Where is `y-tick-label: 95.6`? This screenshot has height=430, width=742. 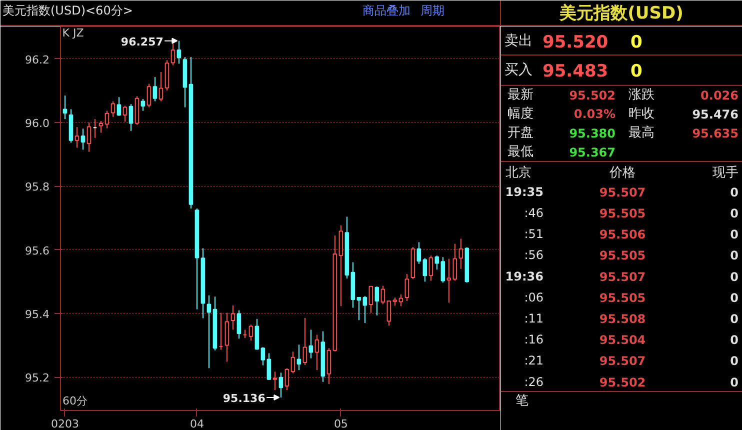
y-tick-label: 95.6 is located at coordinates (37, 251).